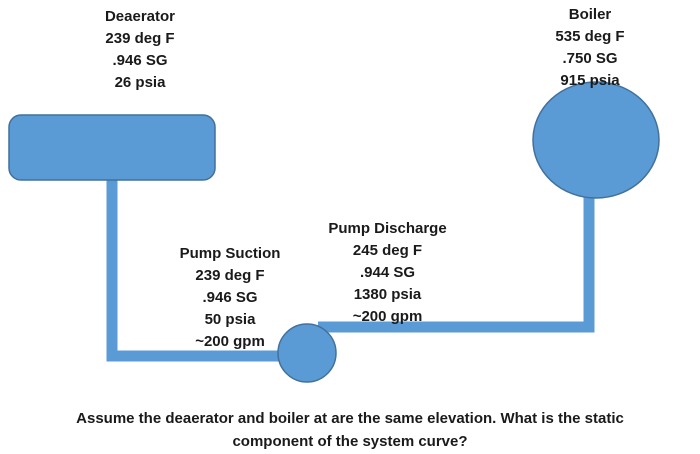 This screenshot has width=700, height=454. What do you see at coordinates (307, 353) in the screenshot?
I see `pump` at bounding box center [307, 353].